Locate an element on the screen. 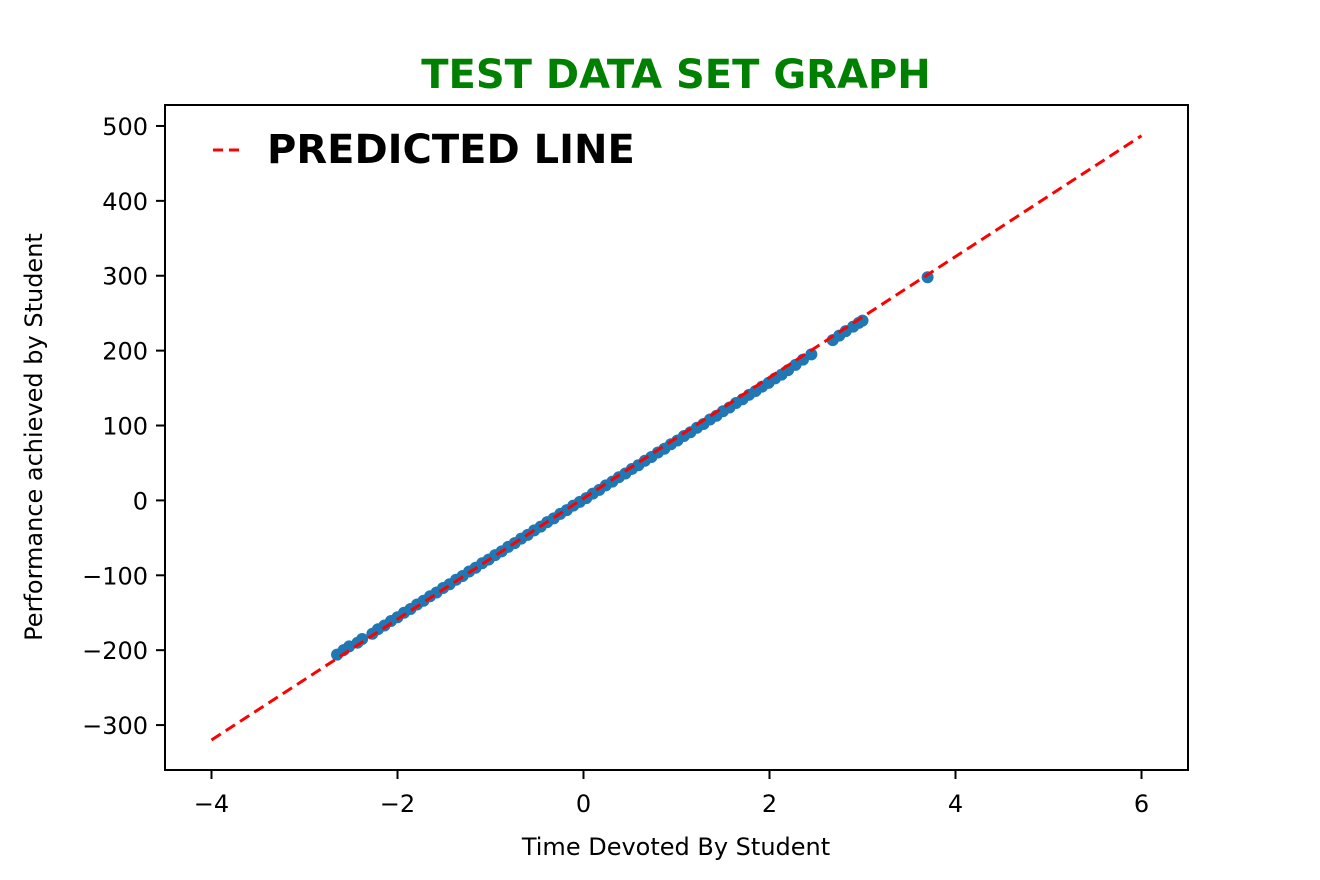 Image resolution: width=1320 pixels, height=880 pixels. y-tick-label: 100 is located at coordinates (125, 427).